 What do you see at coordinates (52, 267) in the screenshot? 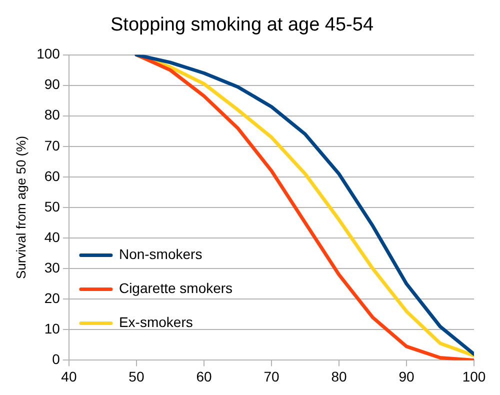
I see `y-tick-label: 30` at bounding box center [52, 267].